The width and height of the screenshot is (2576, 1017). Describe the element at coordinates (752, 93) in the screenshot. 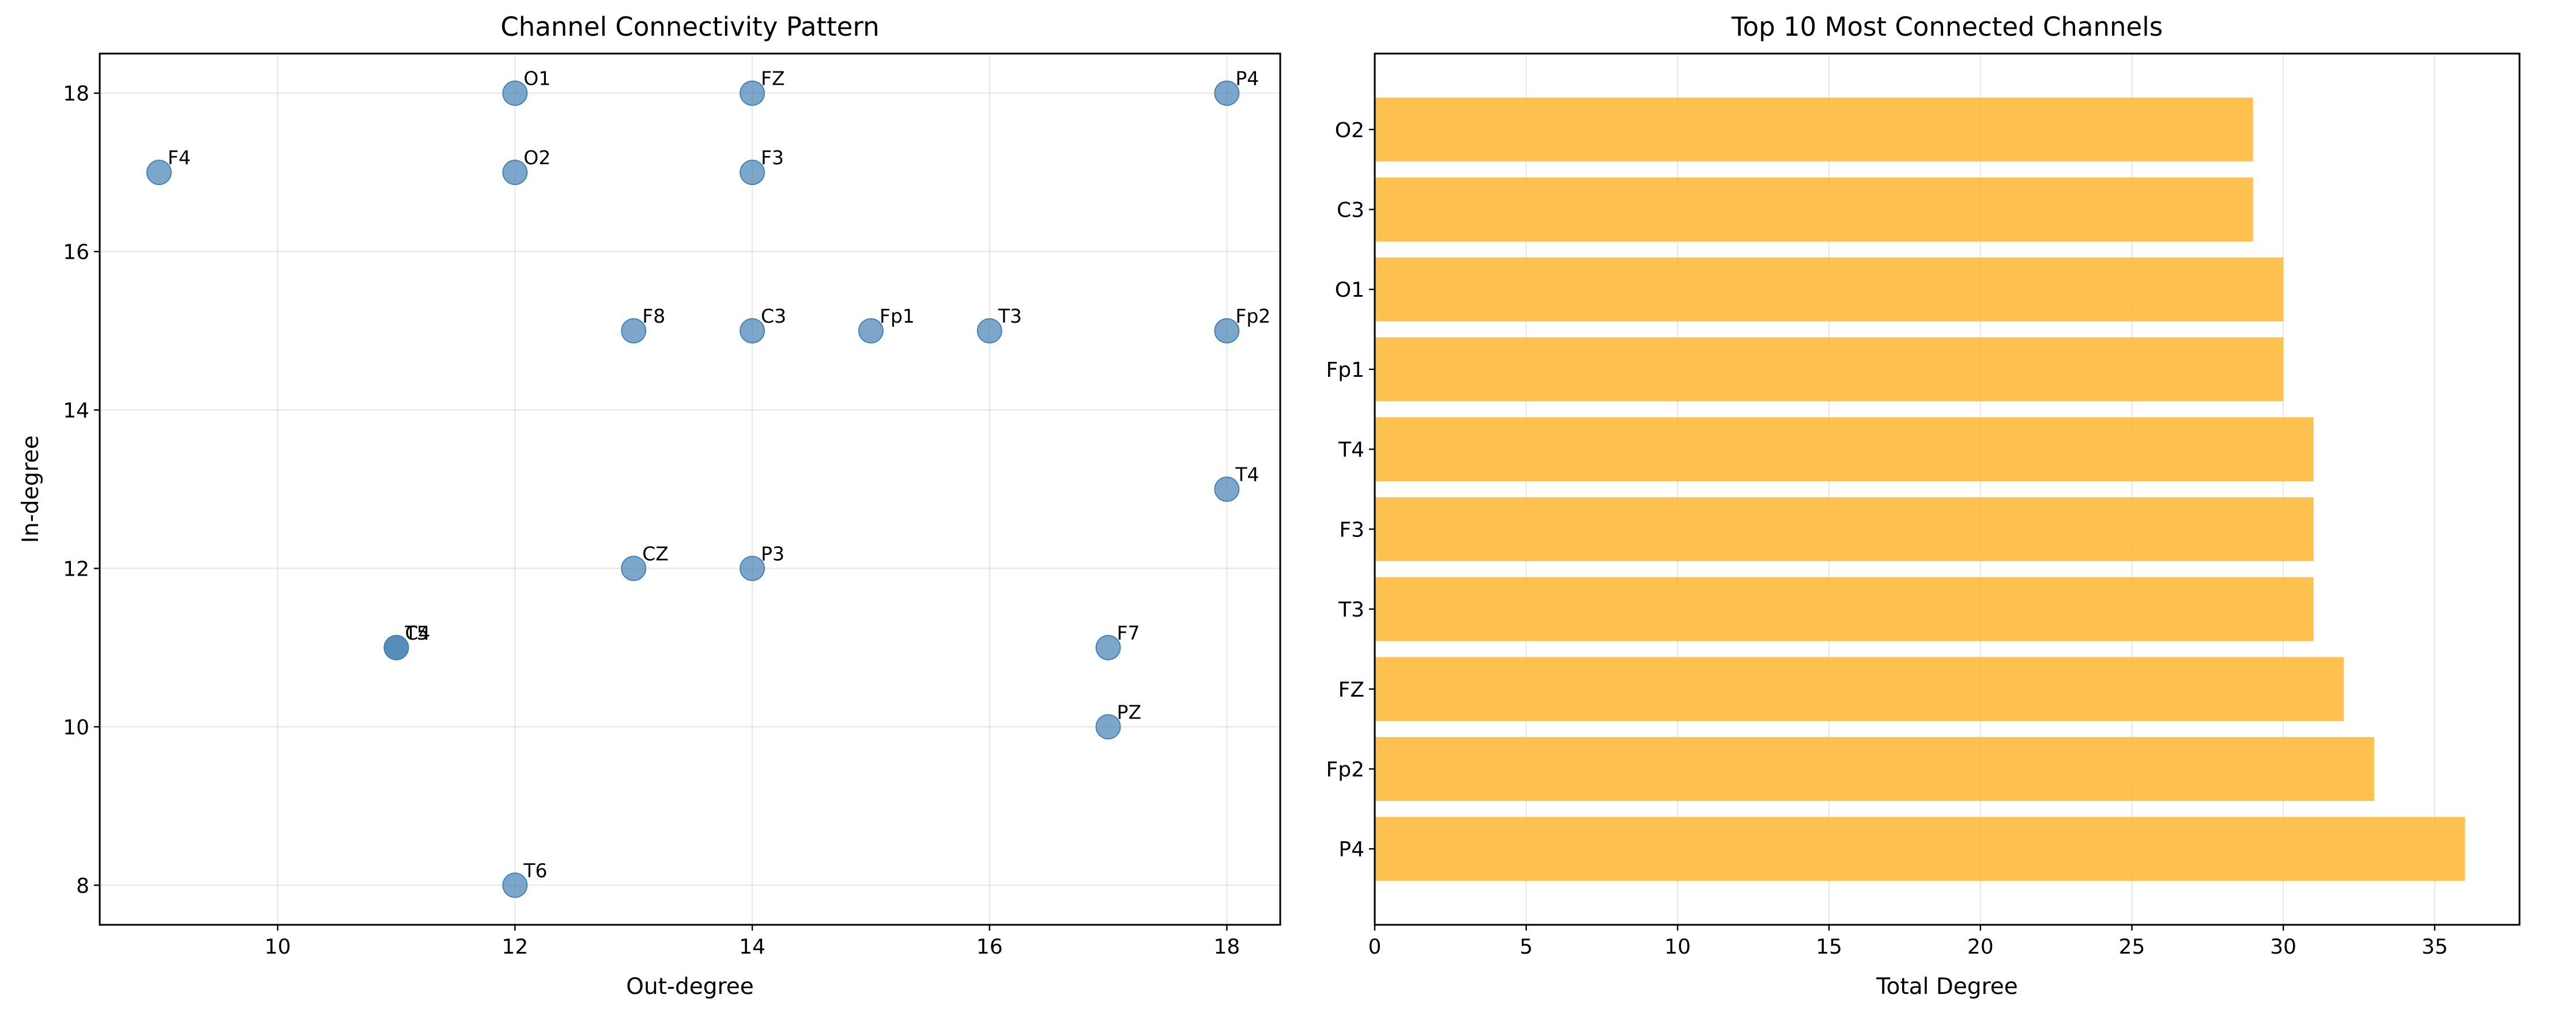

I see `scatter-point-fz` at that location.